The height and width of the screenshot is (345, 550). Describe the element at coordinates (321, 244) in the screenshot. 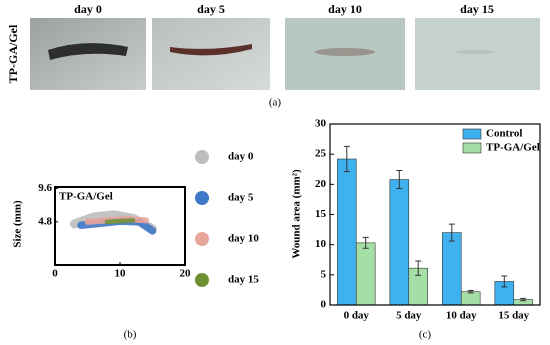

I see `y-tick-label: 10` at that location.